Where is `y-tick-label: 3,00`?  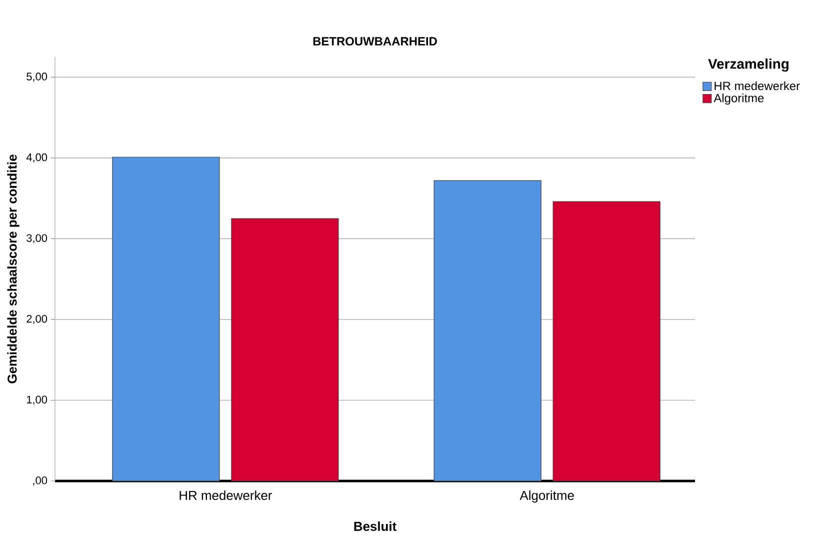
y-tick-label: 3,00 is located at coordinates (37, 239).